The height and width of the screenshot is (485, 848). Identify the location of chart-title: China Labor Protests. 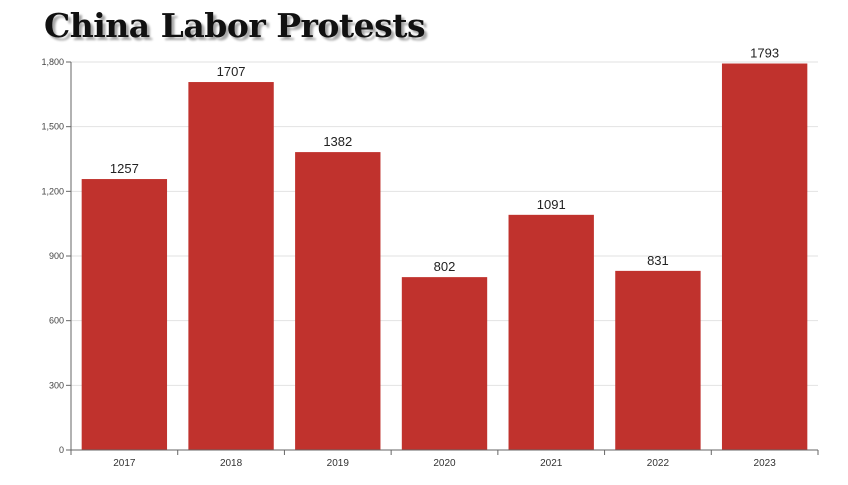
(235, 25).